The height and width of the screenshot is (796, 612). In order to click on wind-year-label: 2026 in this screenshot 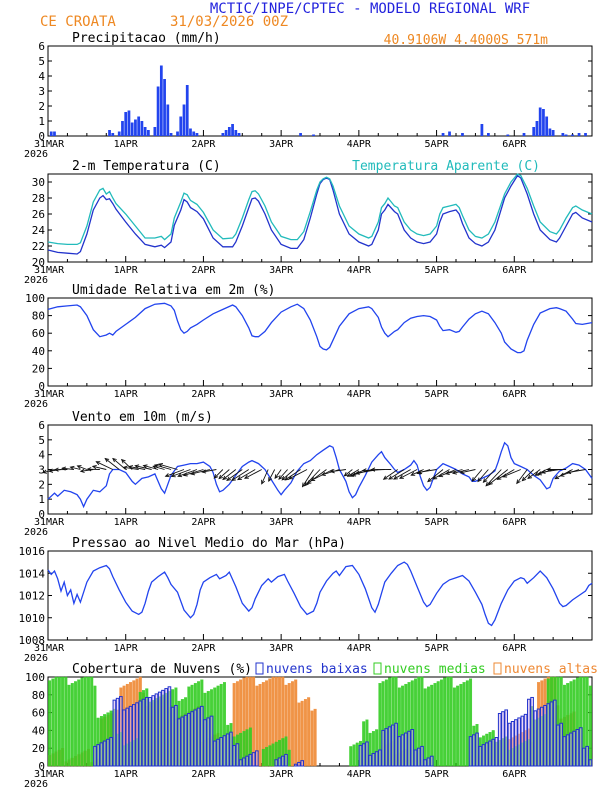, I will do `click(36, 532)`.